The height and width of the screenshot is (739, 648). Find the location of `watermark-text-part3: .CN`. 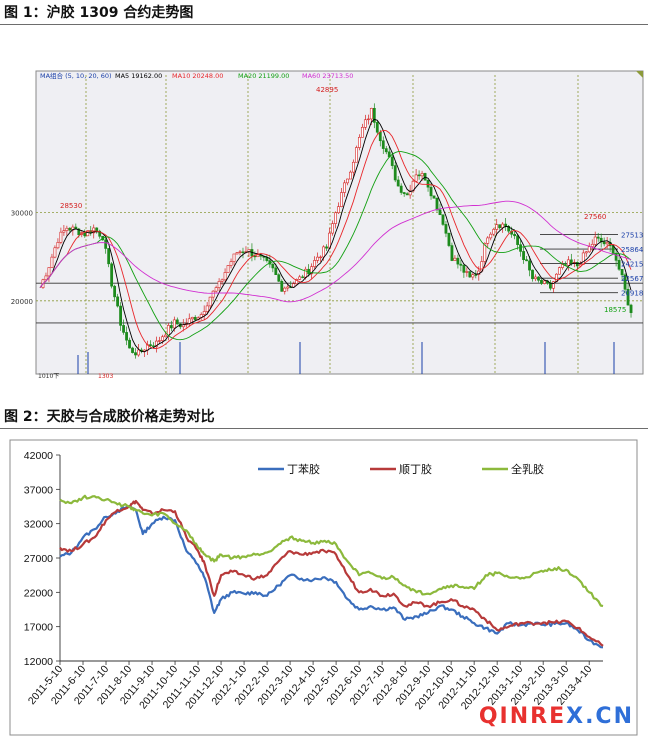

watermark-text-part3: .CN is located at coordinates (609, 716).